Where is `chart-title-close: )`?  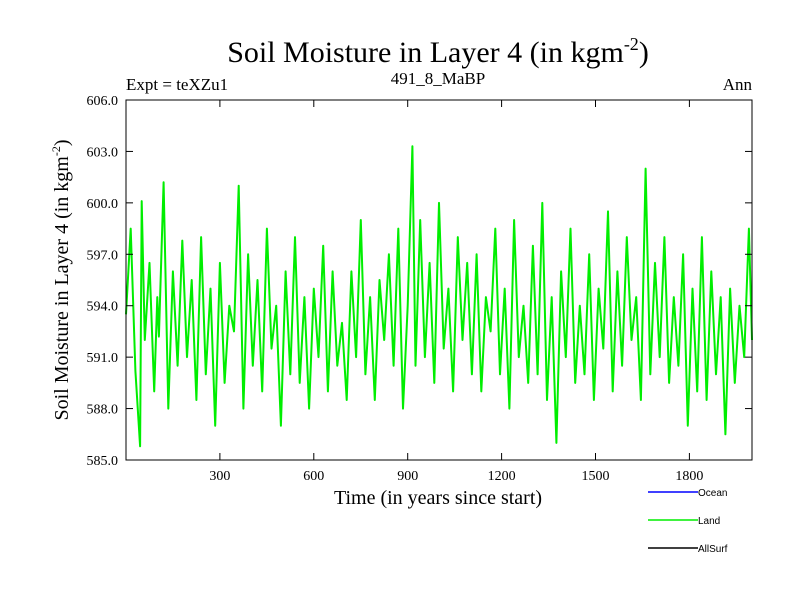
chart-title-close: ) is located at coordinates (644, 52).